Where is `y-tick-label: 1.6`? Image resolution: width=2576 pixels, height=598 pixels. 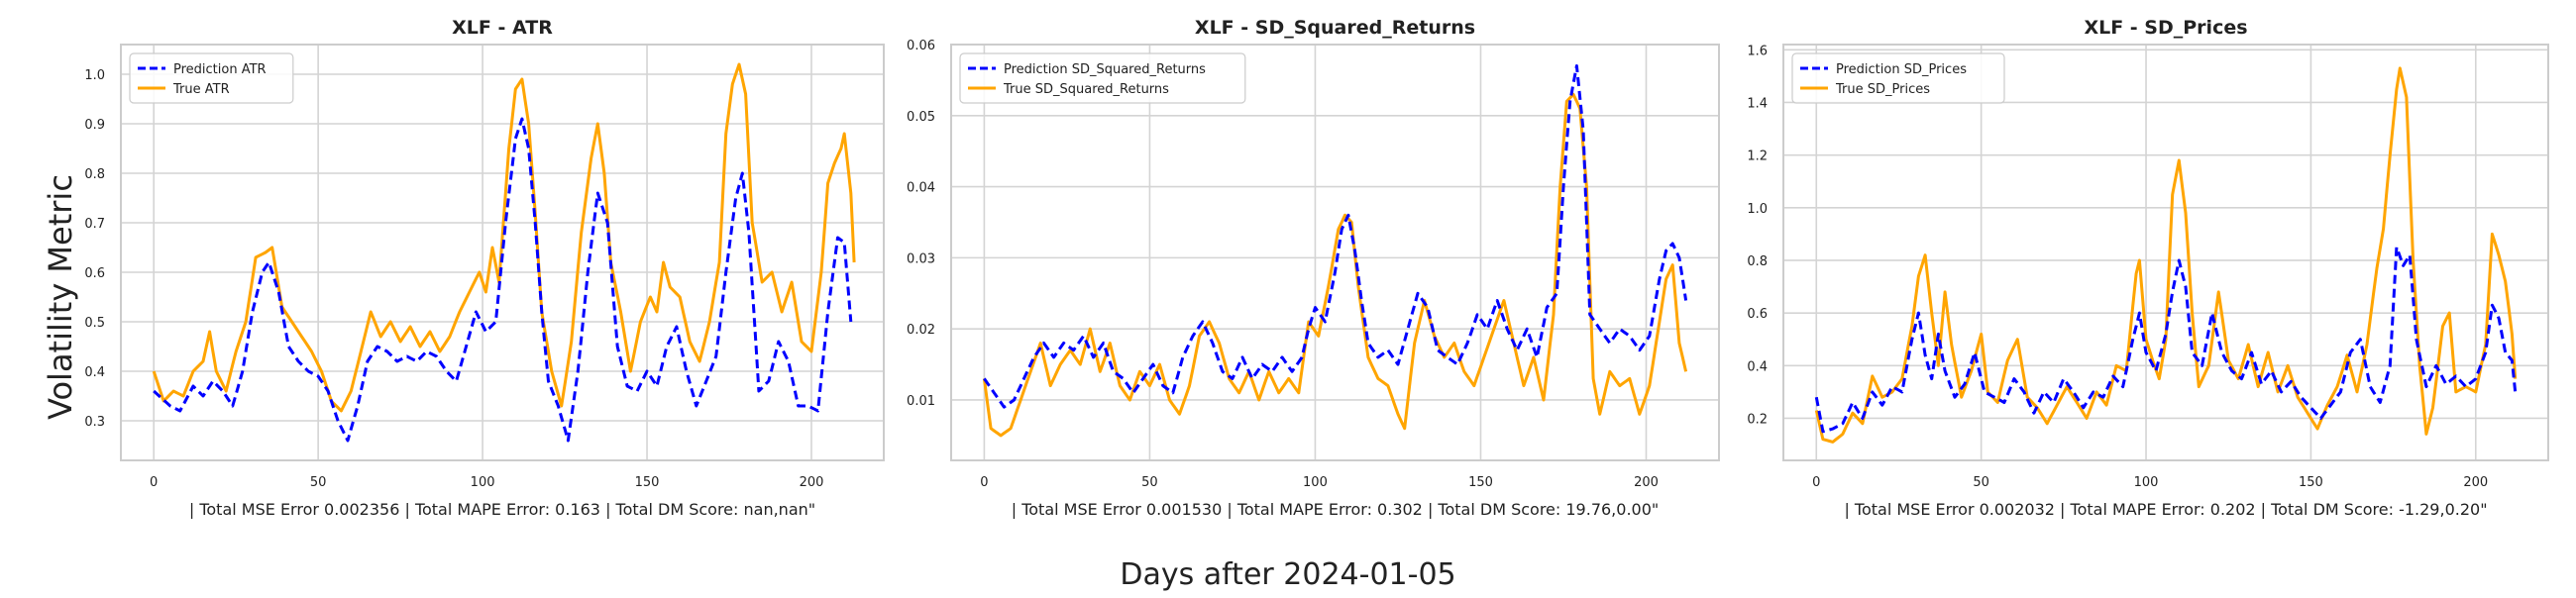
y-tick-label: 1.6 is located at coordinates (1757, 51).